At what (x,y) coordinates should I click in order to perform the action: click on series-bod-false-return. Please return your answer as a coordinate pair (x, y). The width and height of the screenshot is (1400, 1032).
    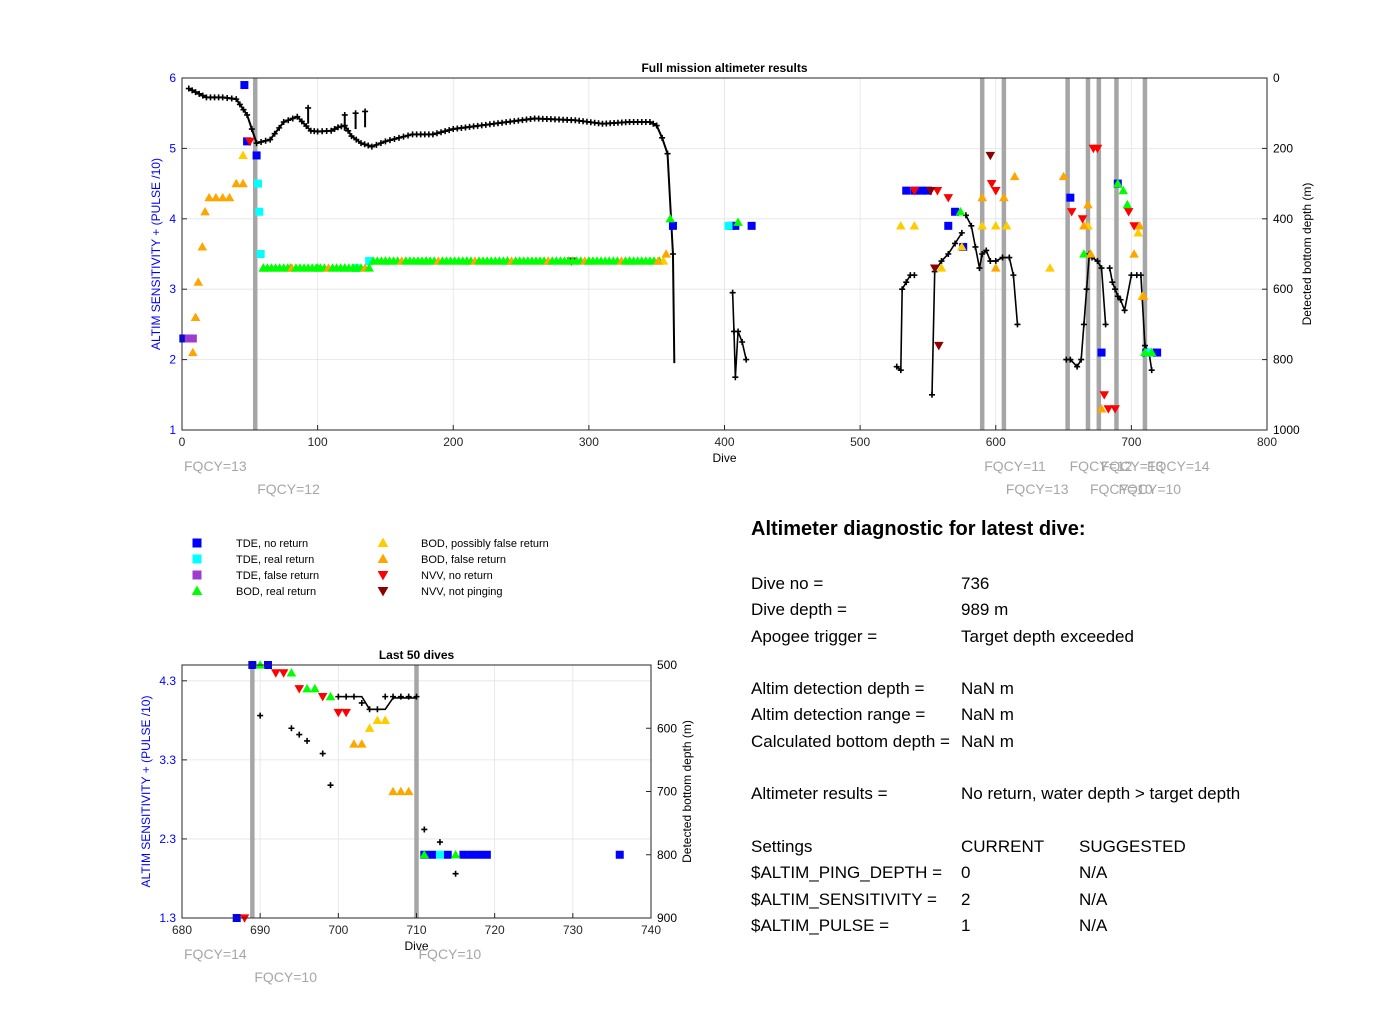
    Looking at the image, I should click on (381, 767).